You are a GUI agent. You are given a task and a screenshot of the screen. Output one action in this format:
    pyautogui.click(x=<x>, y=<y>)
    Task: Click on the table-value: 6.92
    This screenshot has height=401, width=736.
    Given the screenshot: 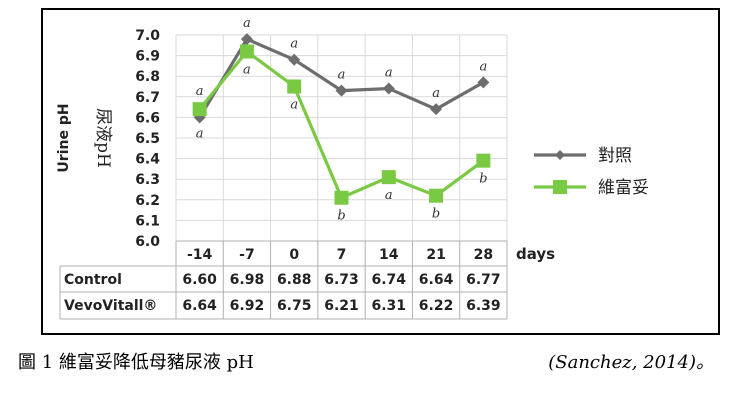 What is the action you would take?
    pyautogui.click(x=247, y=306)
    